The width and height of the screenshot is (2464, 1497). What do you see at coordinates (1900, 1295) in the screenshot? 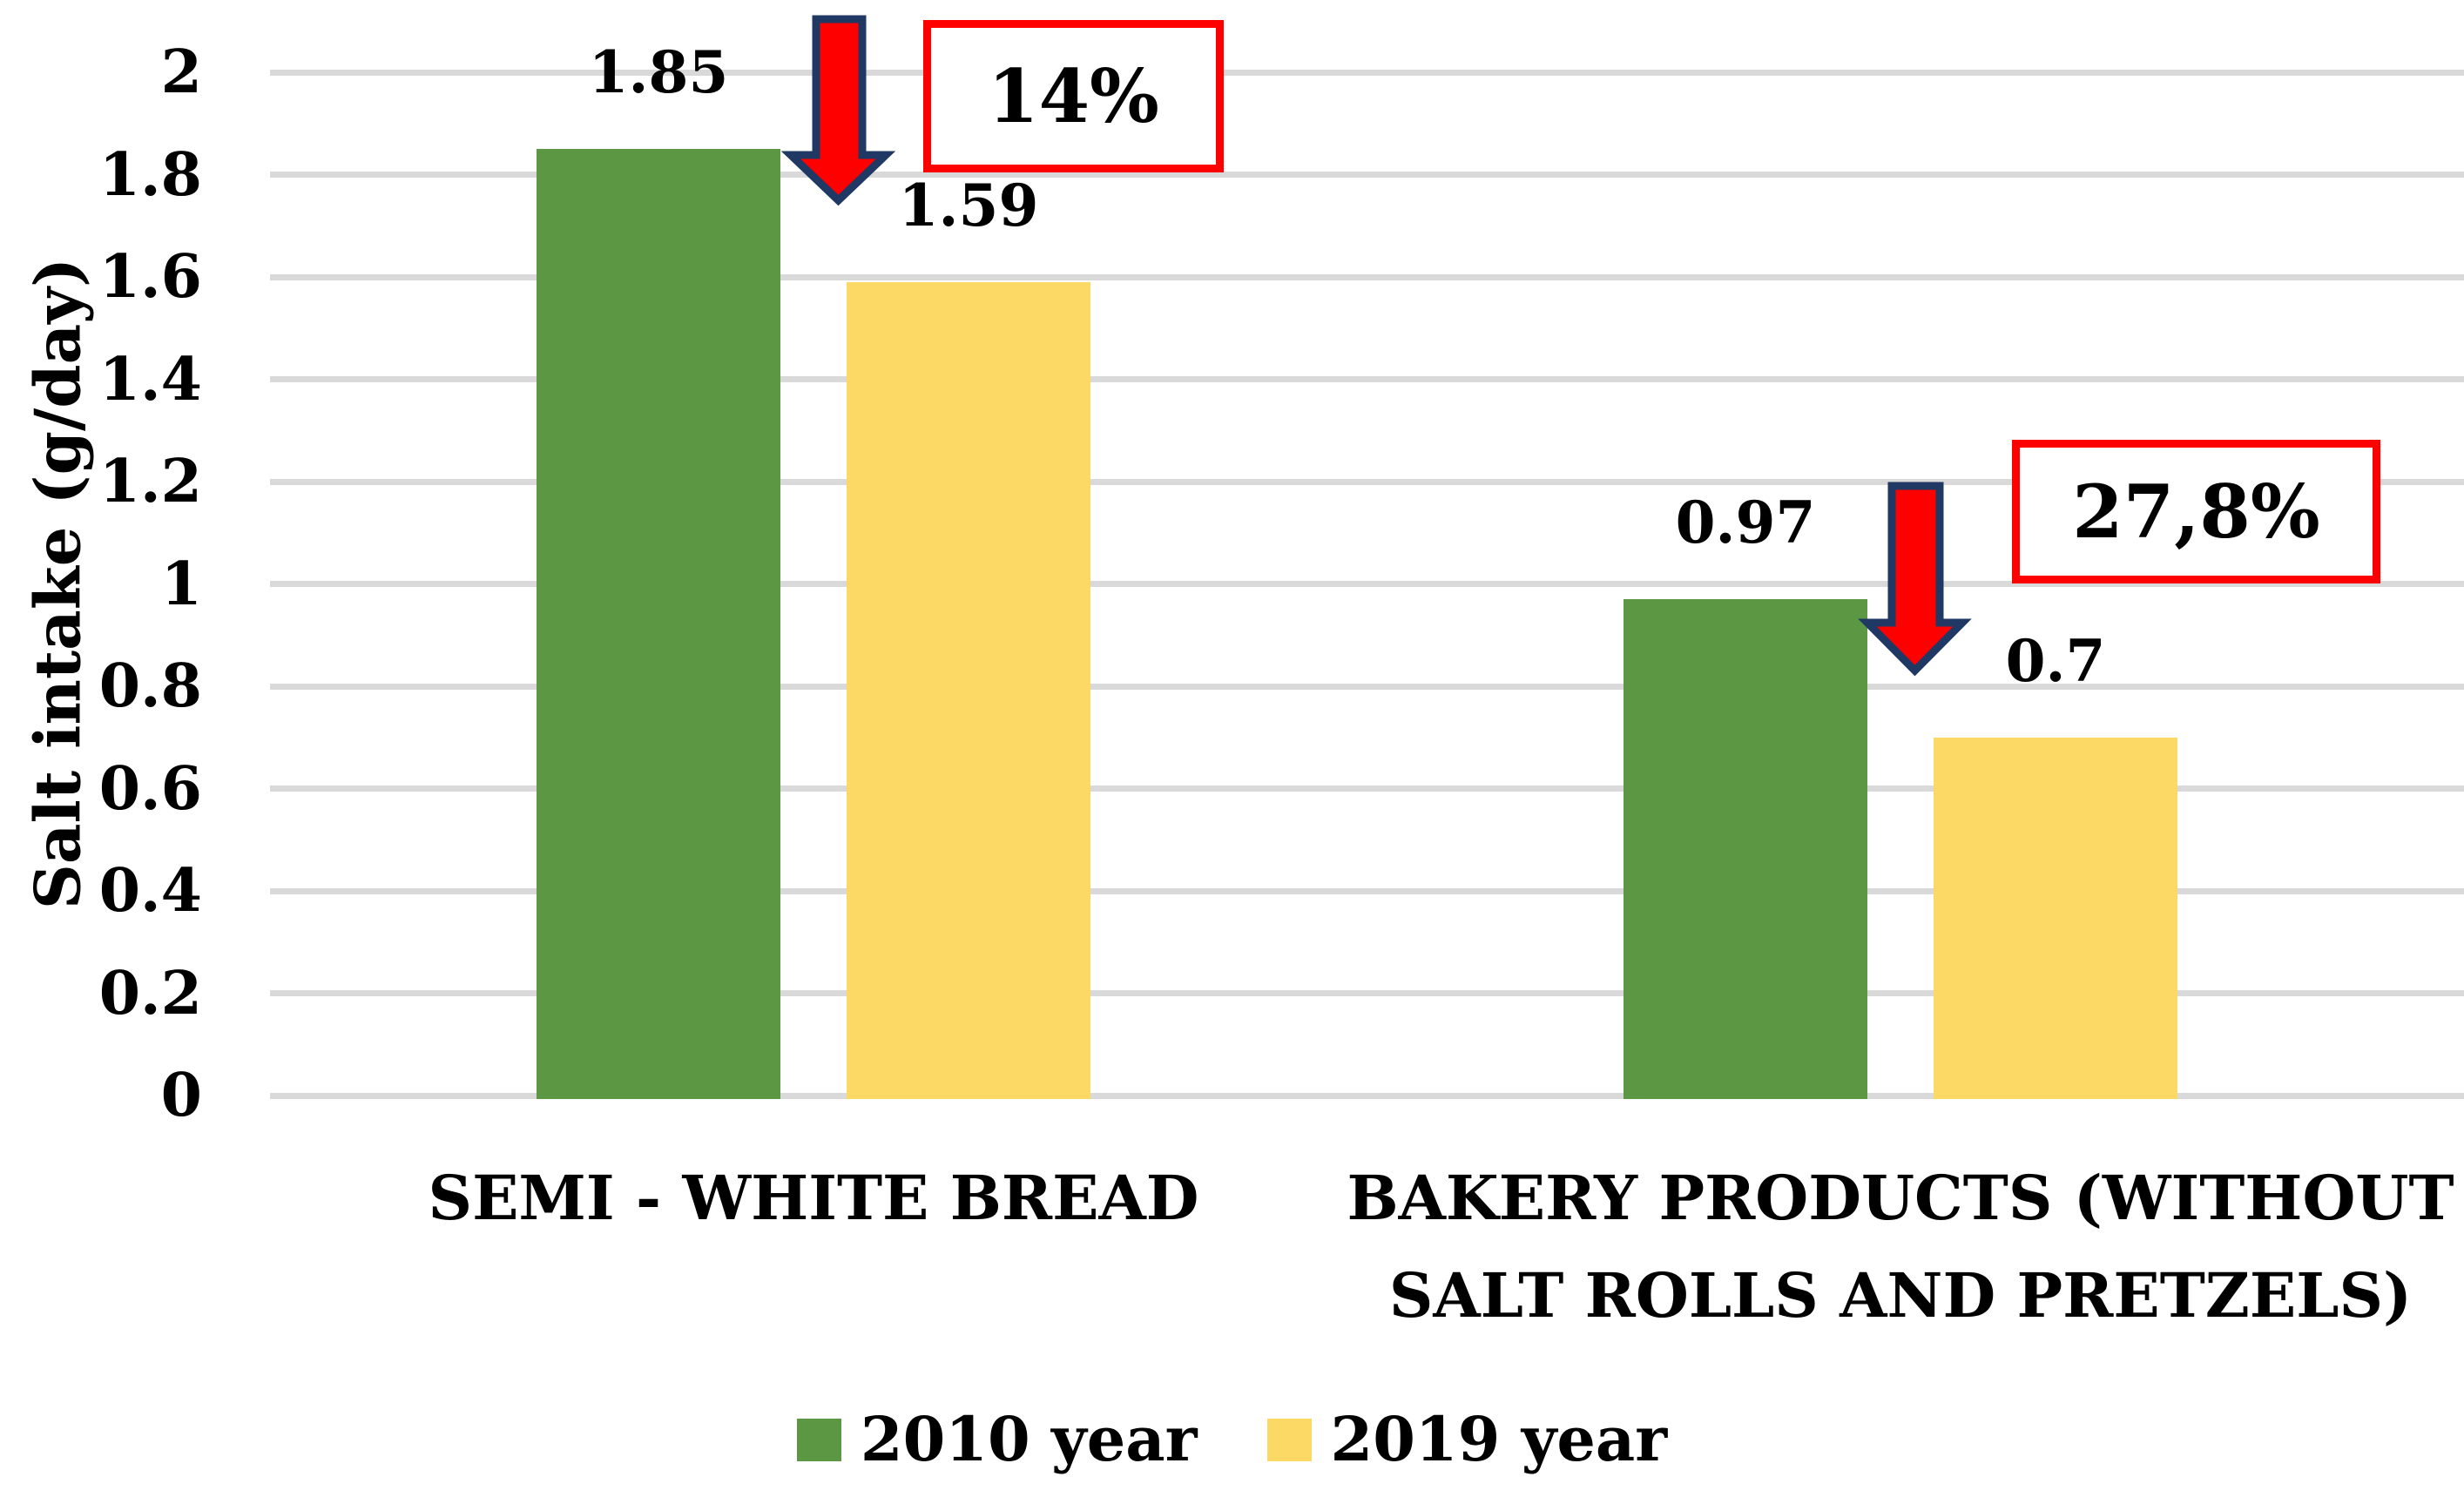
I see `category-label-line: SALT ROLLS AND PRETZELS)` at bounding box center [1900, 1295].